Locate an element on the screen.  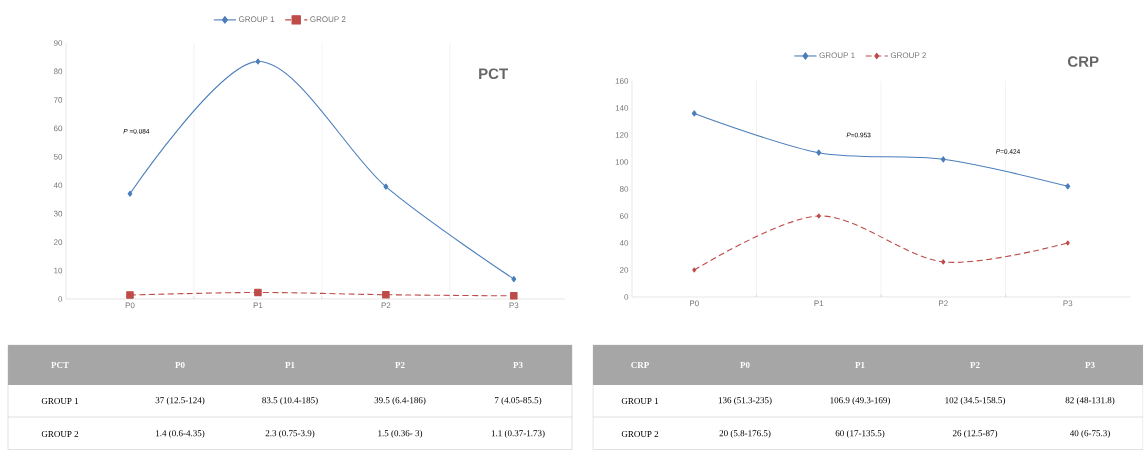
data-label: 7 (4.05-85.5) is located at coordinates (518, 401).